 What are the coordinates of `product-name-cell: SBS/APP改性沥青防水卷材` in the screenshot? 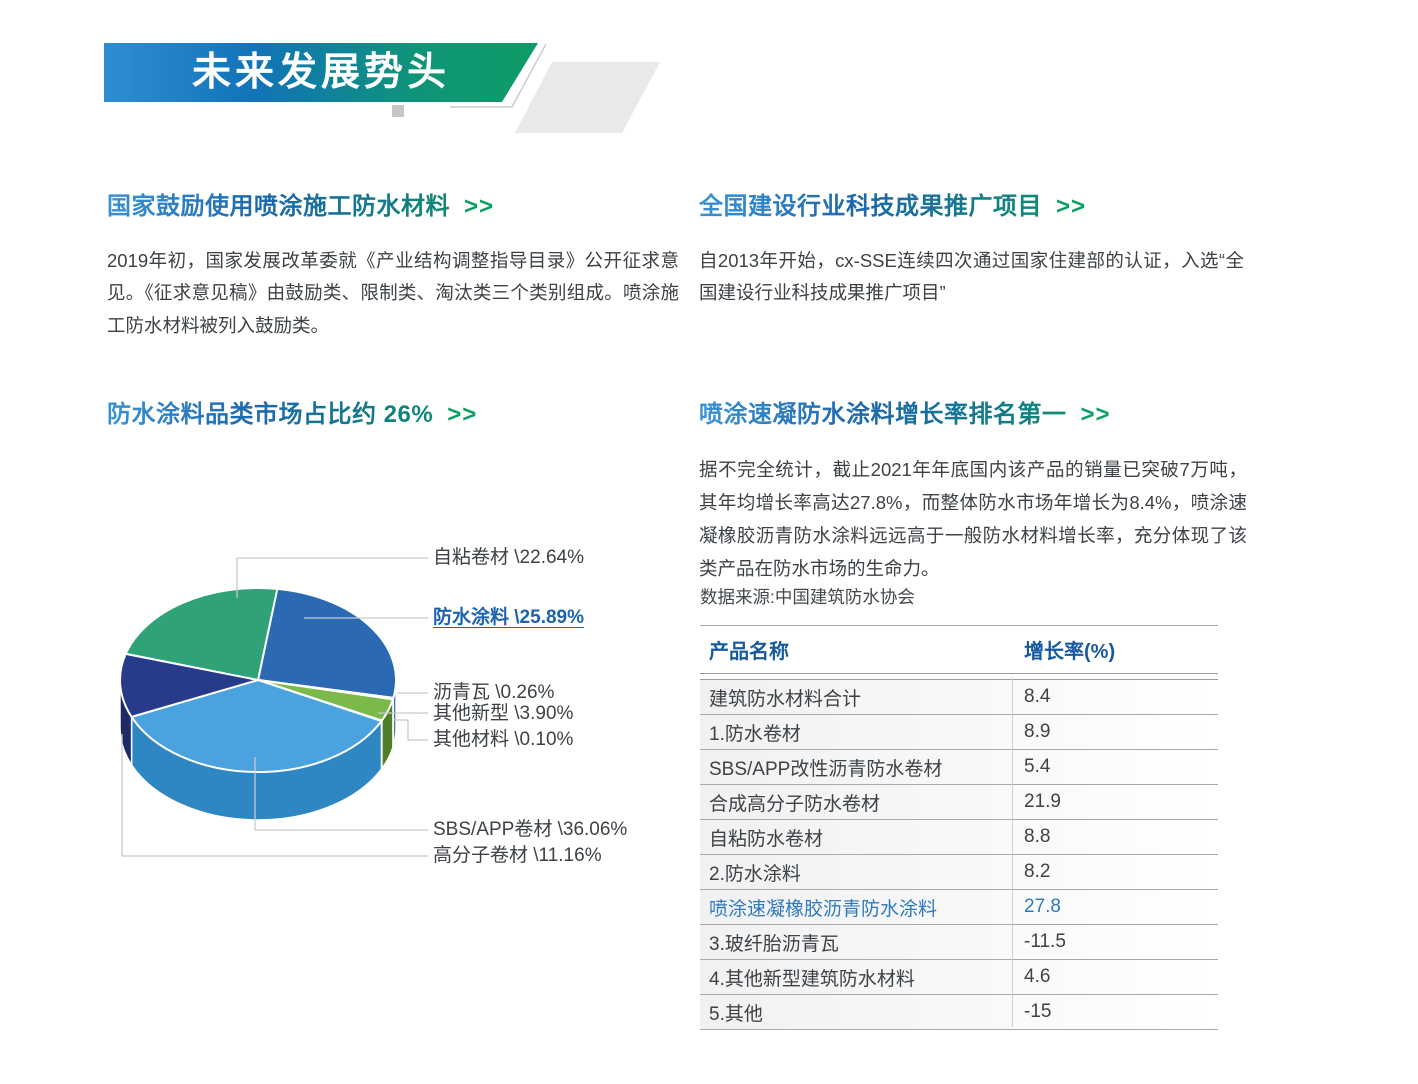 It's located at (826, 769).